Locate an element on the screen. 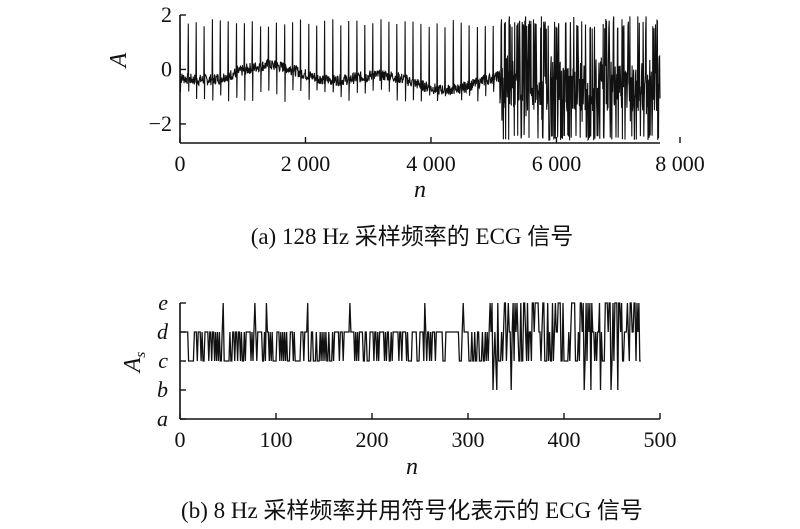 The height and width of the screenshot is (529, 800). panel-a-x-tick-label: 4 000 is located at coordinates (431, 163).